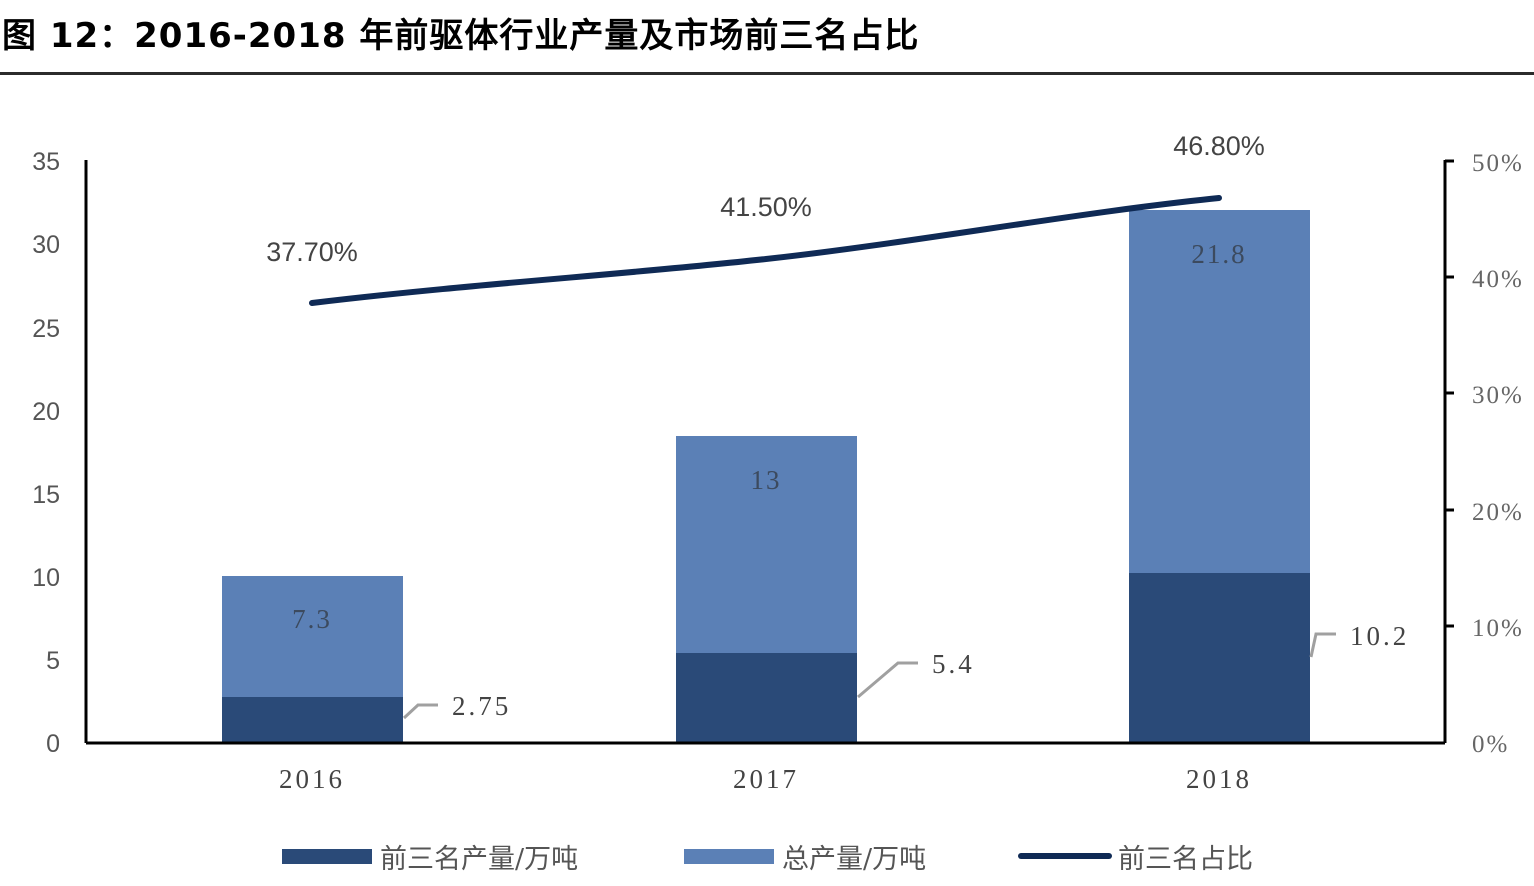  What do you see at coordinates (46, 329) in the screenshot?
I see `left-tick: 25` at bounding box center [46, 329].